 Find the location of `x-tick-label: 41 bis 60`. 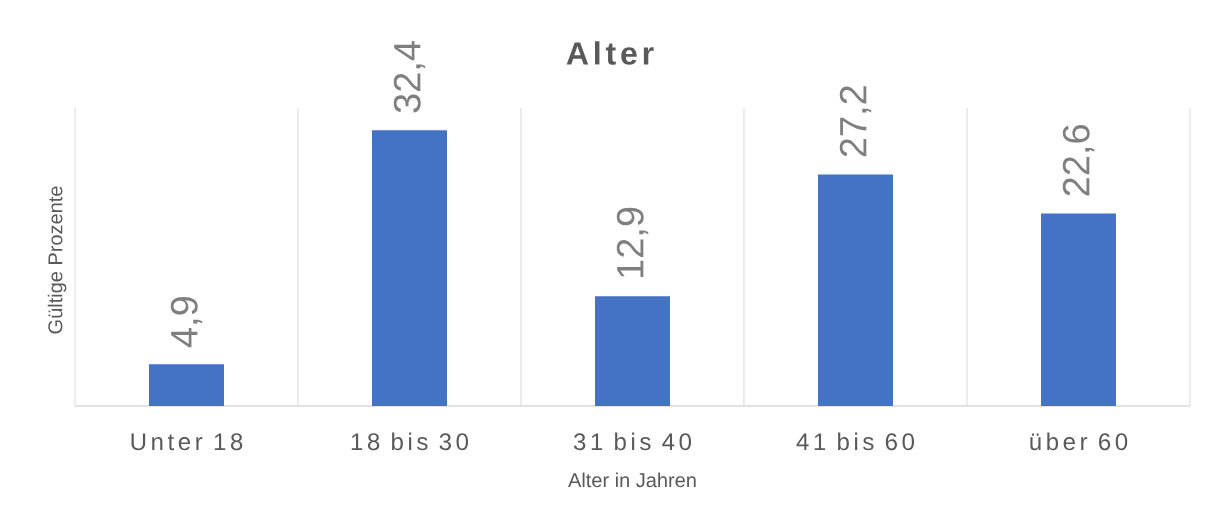

x-tick-label: 41 bis 60 is located at coordinates (855, 441).